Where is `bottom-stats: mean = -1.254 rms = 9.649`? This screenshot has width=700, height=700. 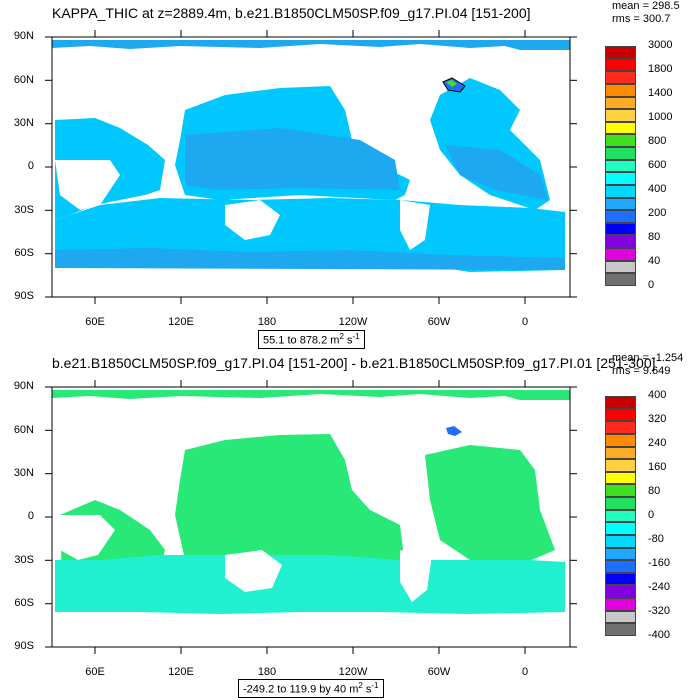 bottom-stats: mean = -1.254 rms = 9.649 is located at coordinates (647, 365).